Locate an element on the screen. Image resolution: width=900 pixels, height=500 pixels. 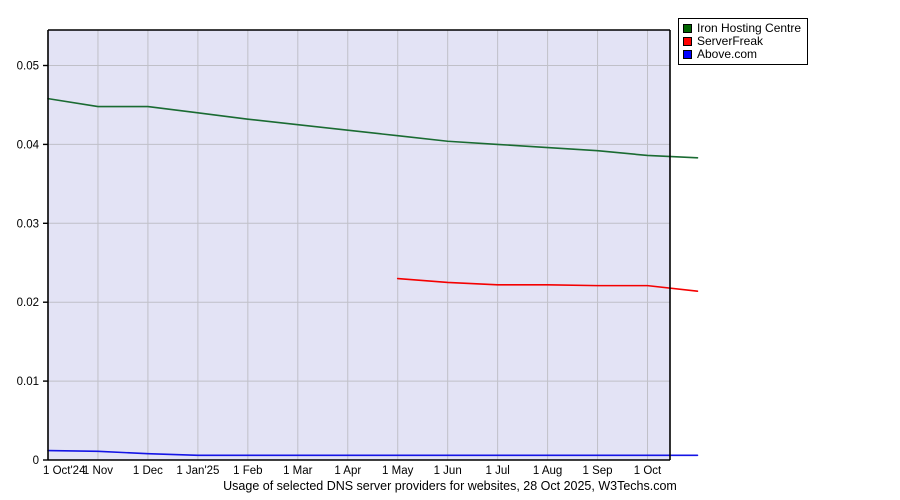
legend-swatch-above-com is located at coordinates (687, 54).